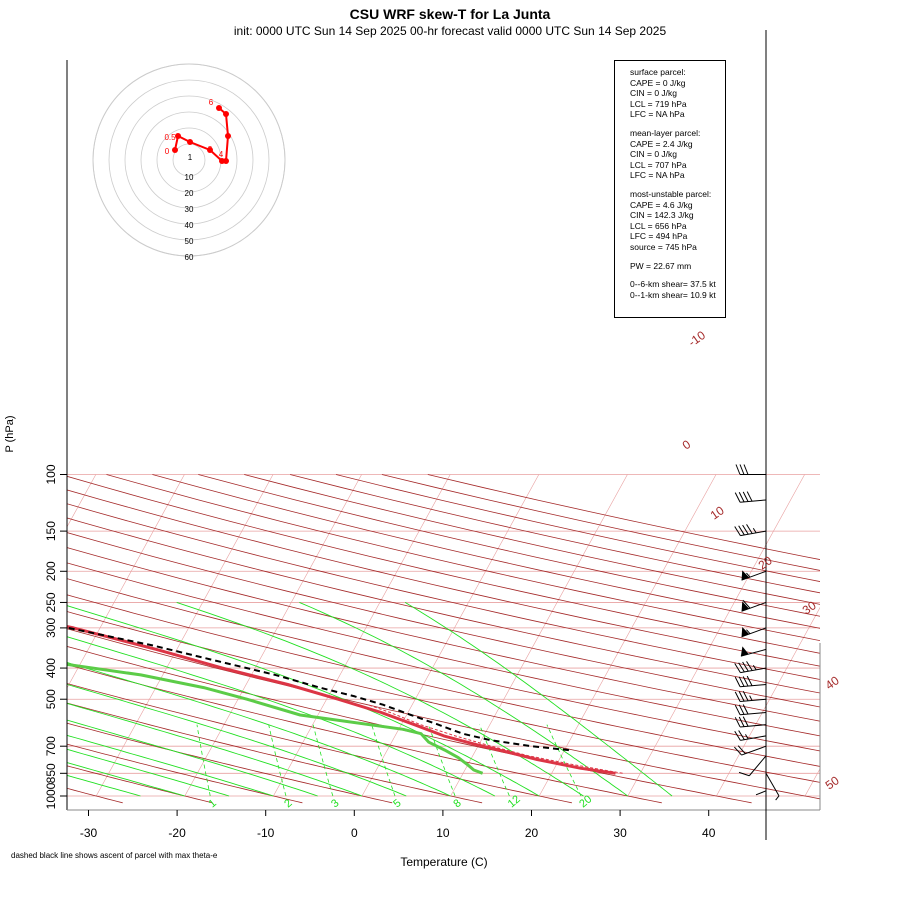 This screenshot has height=900, width=900. What do you see at coordinates (51, 795) in the screenshot?
I see `pressure-tick-label: 1000` at bounding box center [51, 795].